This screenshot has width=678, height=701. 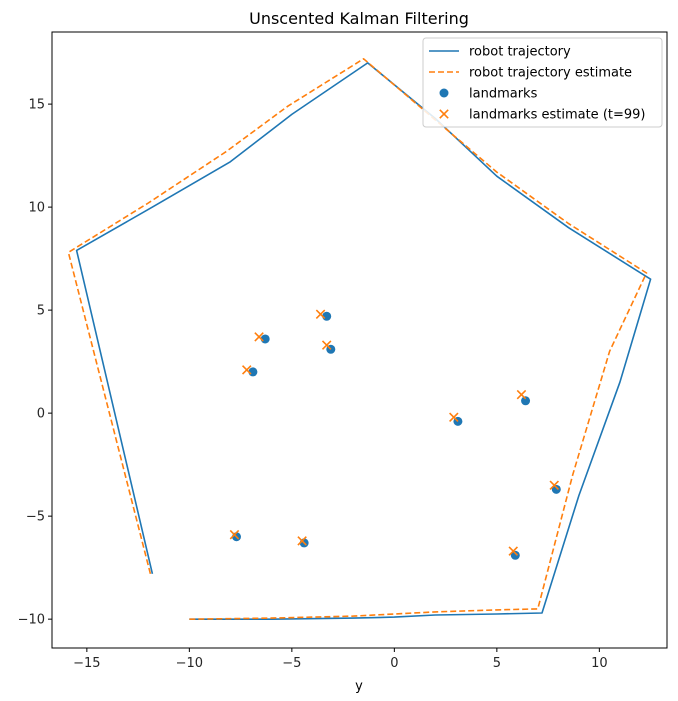 I want to click on y-tick-label: 15, so click(x=36, y=105).